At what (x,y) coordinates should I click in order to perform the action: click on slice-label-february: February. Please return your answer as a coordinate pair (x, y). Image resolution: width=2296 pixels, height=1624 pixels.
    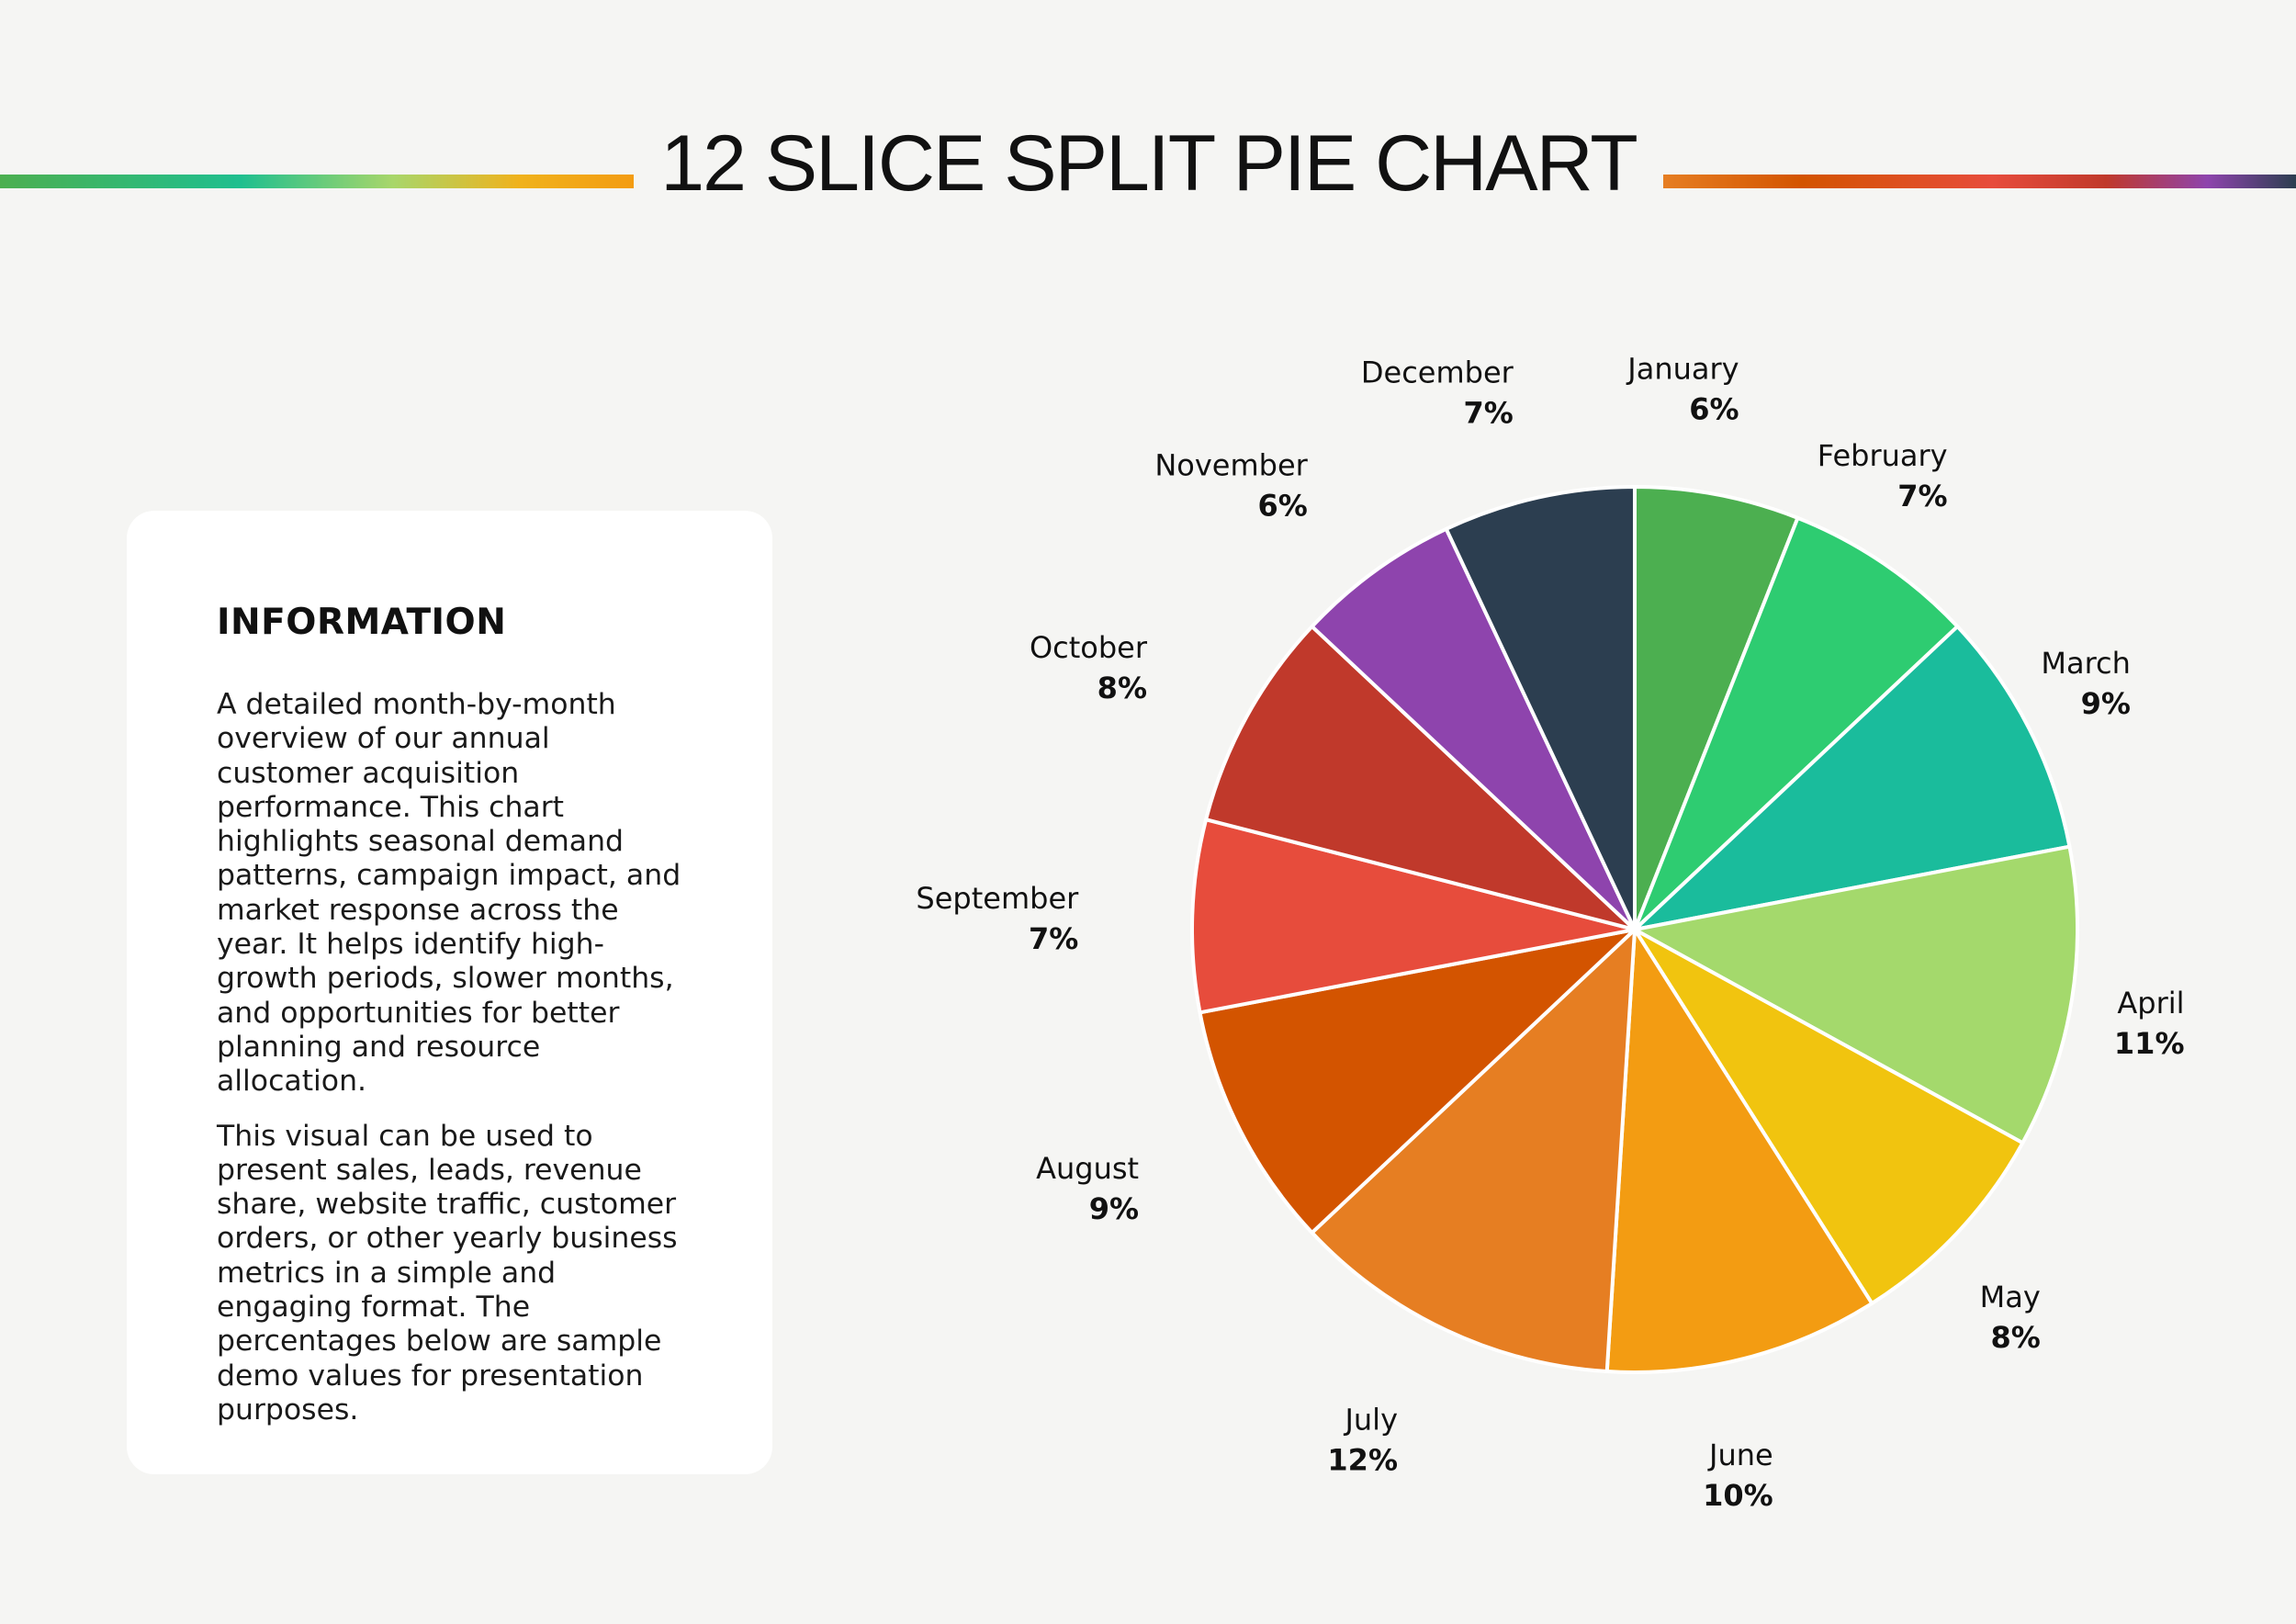
    Looking at the image, I should click on (1883, 455).